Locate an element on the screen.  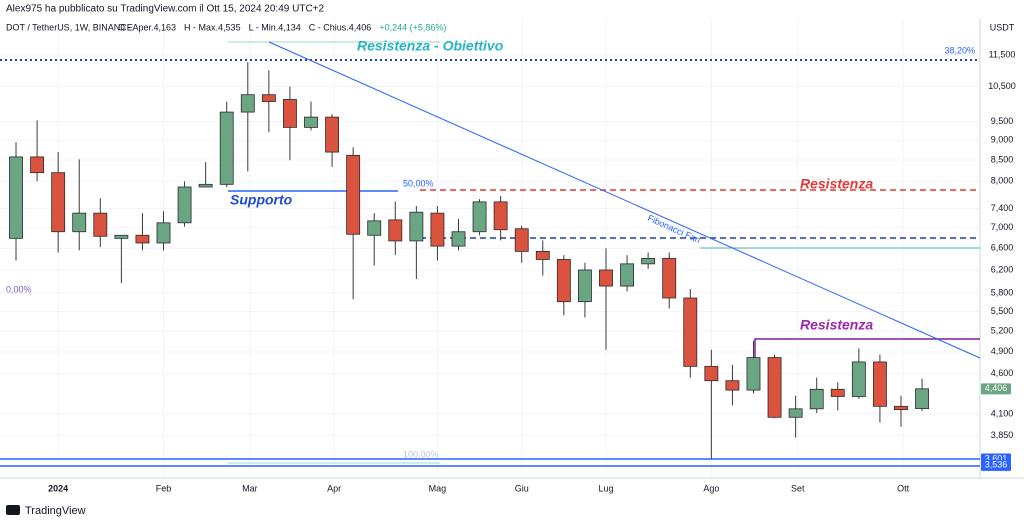
y-tick-label: 8,500 is located at coordinates (1002, 160).